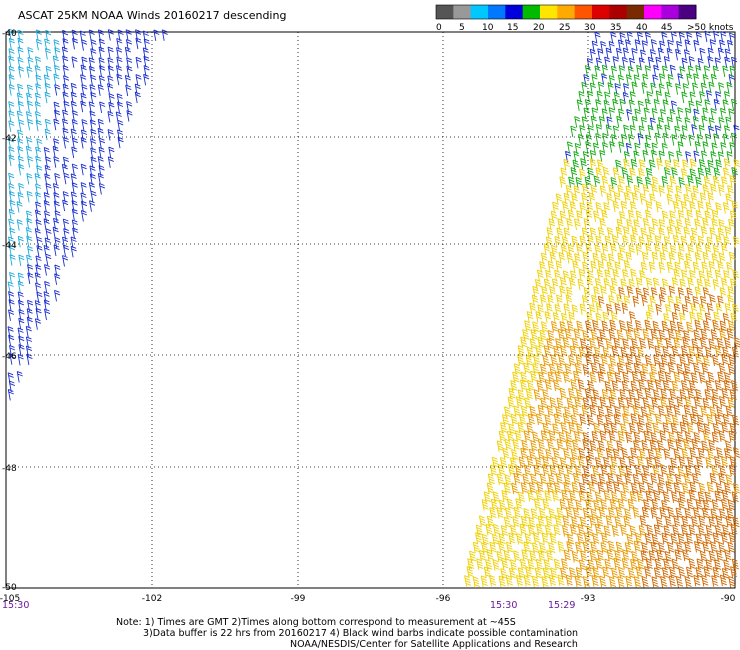  I want to click on lat-label: -48, so click(9, 469).